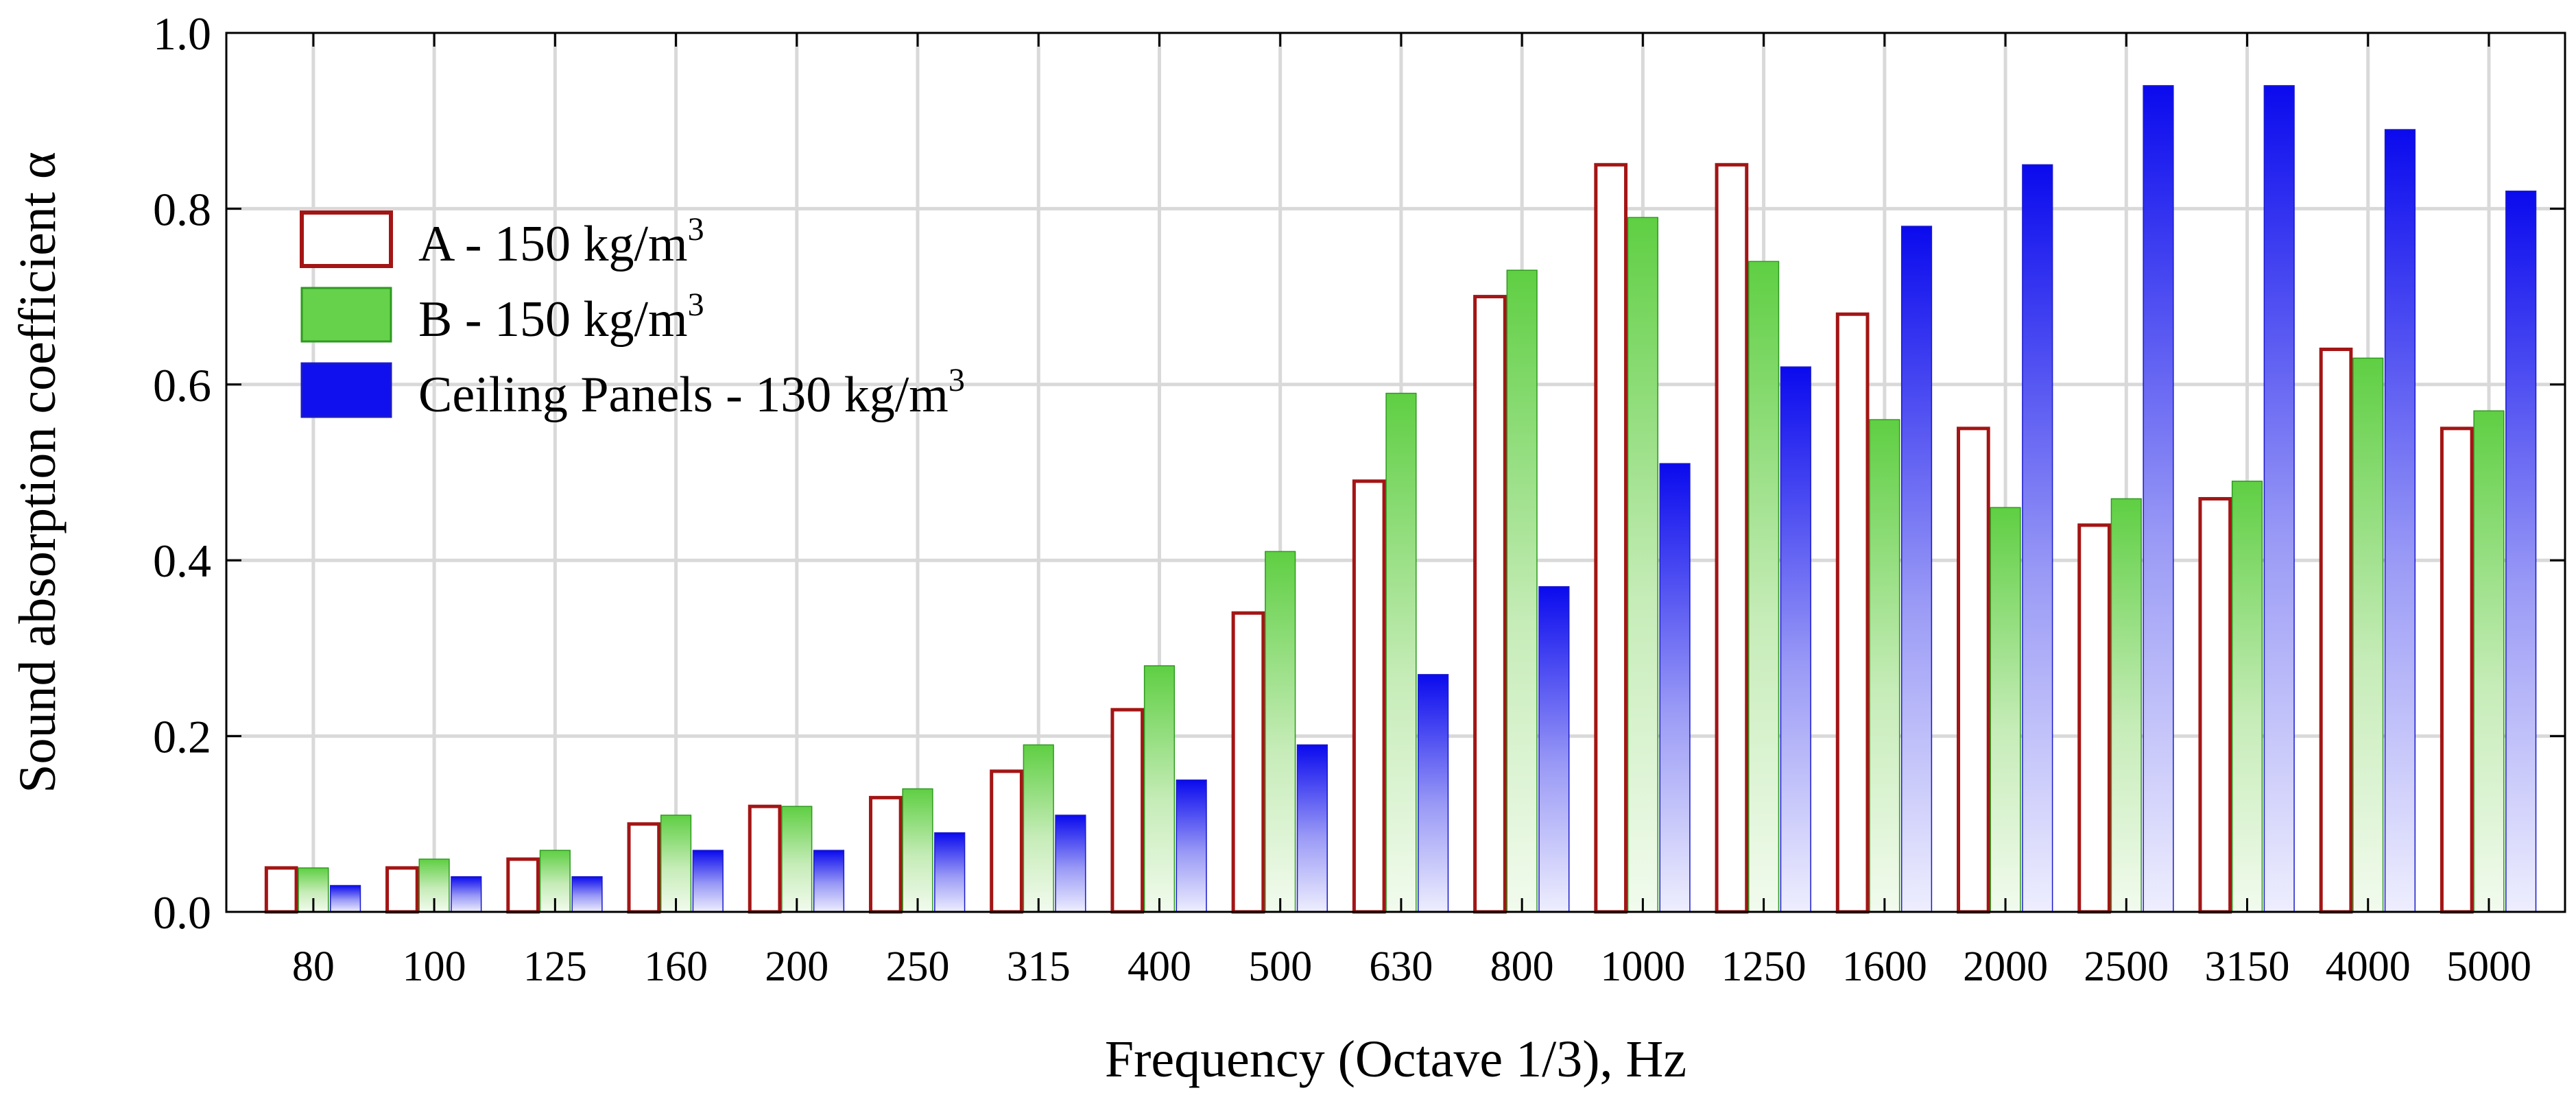  I want to click on x-tick-label: 630, so click(1401, 966).